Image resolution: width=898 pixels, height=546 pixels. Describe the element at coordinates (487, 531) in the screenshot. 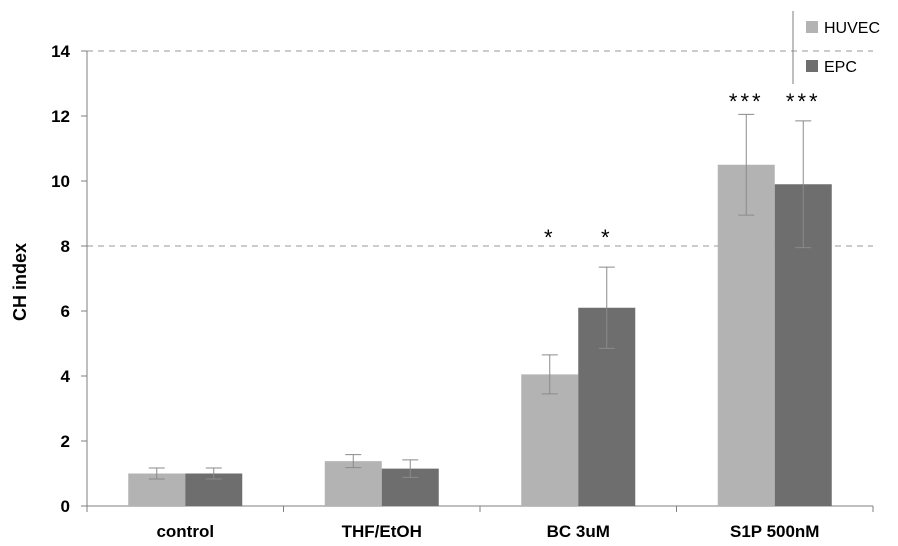

I see `x-tick-labels: control THF/EtOH BC 3uM S1P 500nM` at that location.